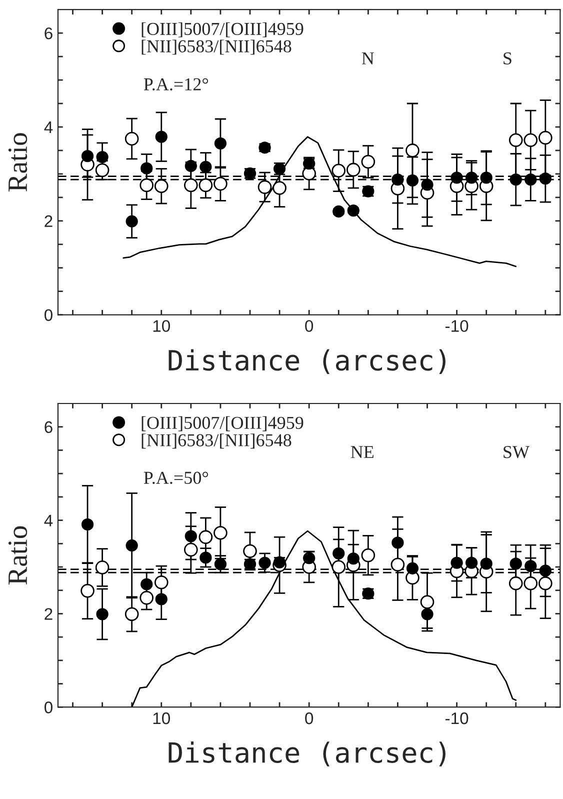 The image size is (563, 799). I want to click on y-tick-label: 0, so click(48, 315).